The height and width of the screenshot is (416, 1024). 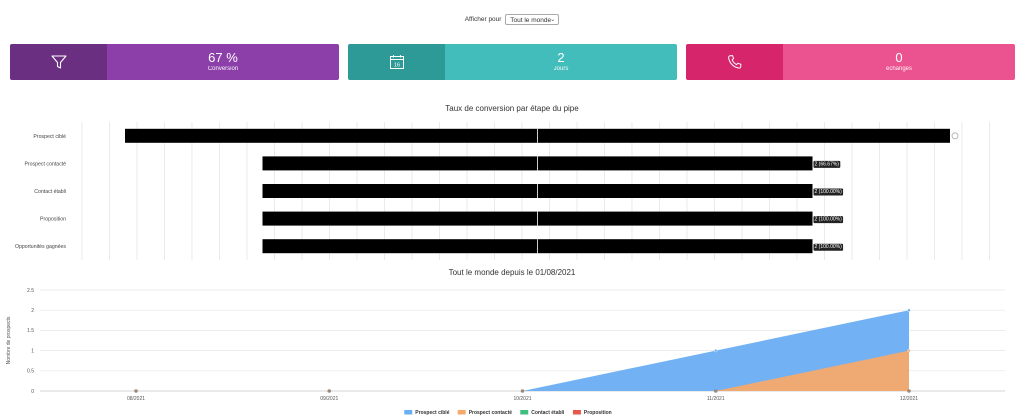 What do you see at coordinates (553, 20) in the screenshot?
I see `chevron-down-icon: ⌄` at bounding box center [553, 20].